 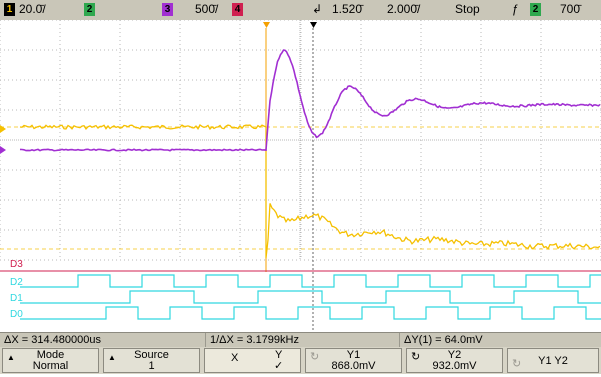 I want to click on digital-d1-waveform, so click(x=310, y=297).